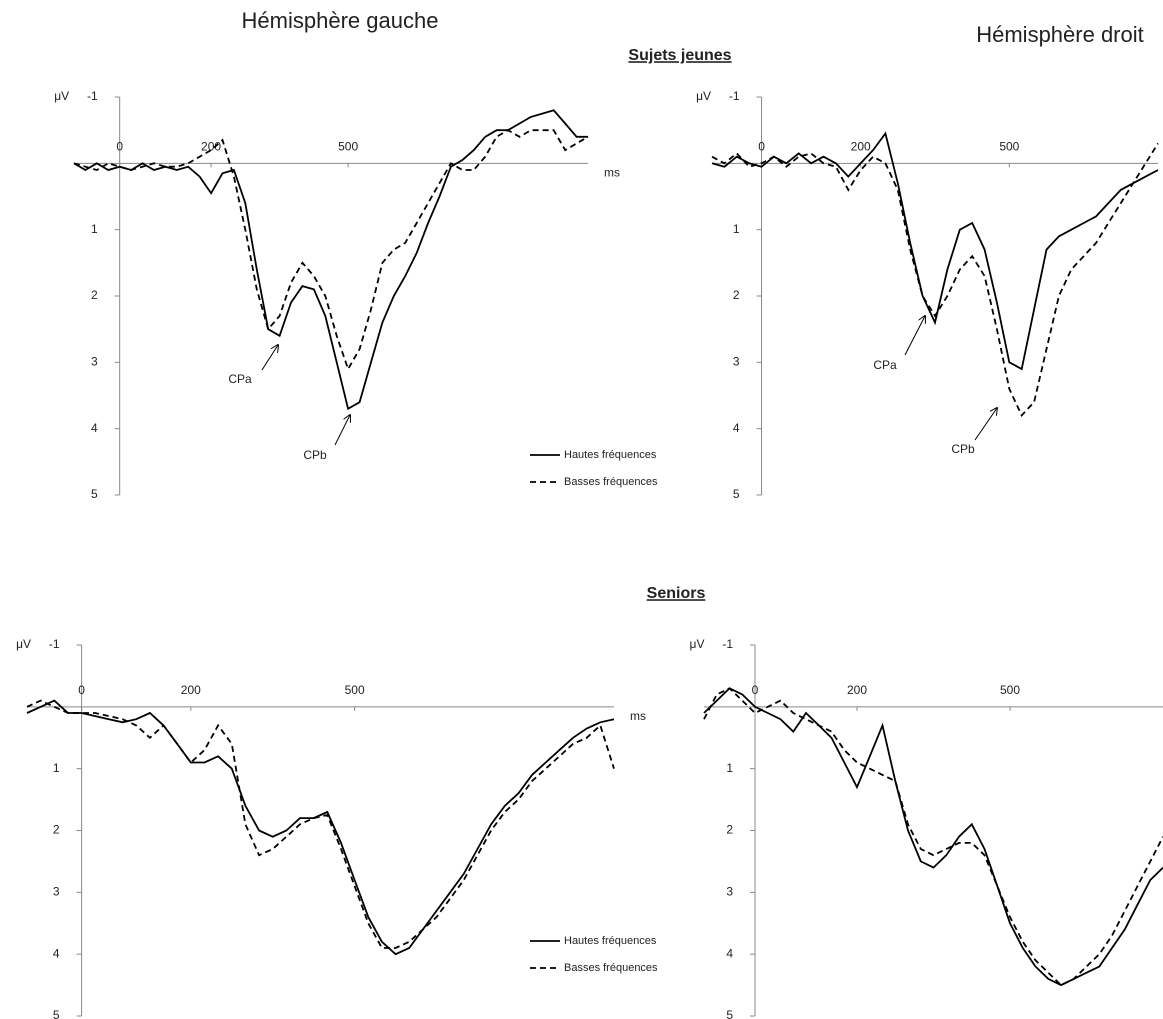 The width and height of the screenshot is (1163, 1019). Describe the element at coordinates (1060, 34) in the screenshot. I see `column-title: Hémisphère droit` at that location.